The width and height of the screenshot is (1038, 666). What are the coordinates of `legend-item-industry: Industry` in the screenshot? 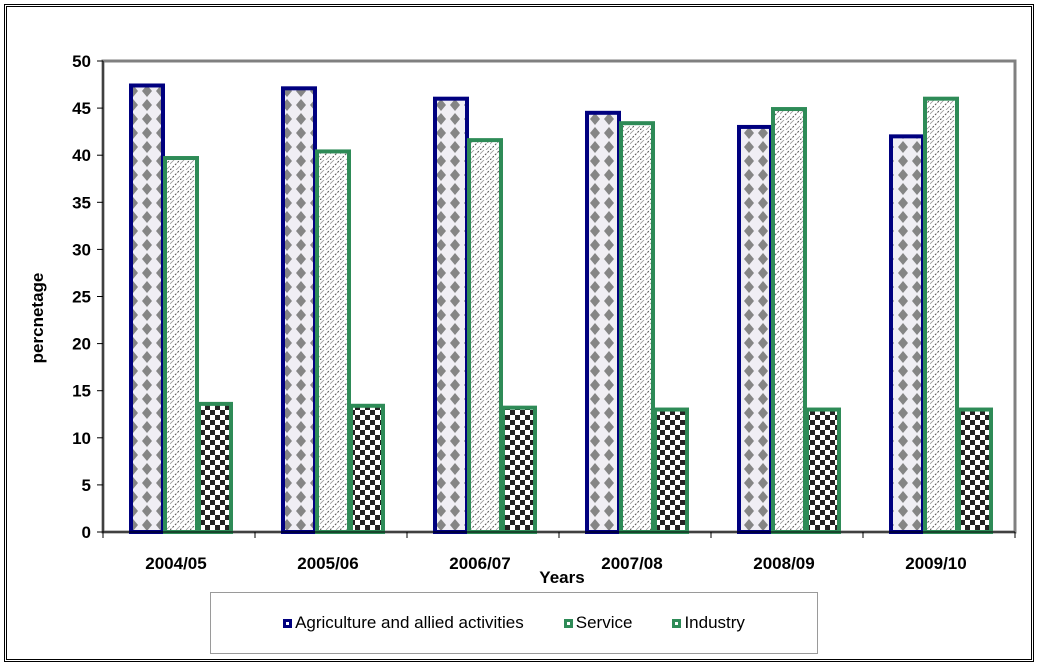 It's located at (708, 623).